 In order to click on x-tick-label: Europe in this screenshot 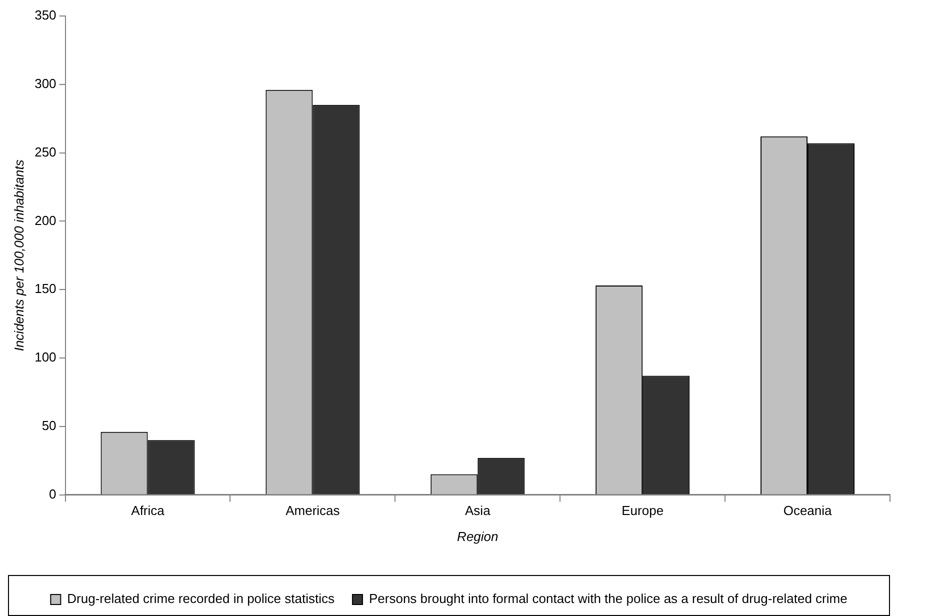, I will do `click(643, 510)`.